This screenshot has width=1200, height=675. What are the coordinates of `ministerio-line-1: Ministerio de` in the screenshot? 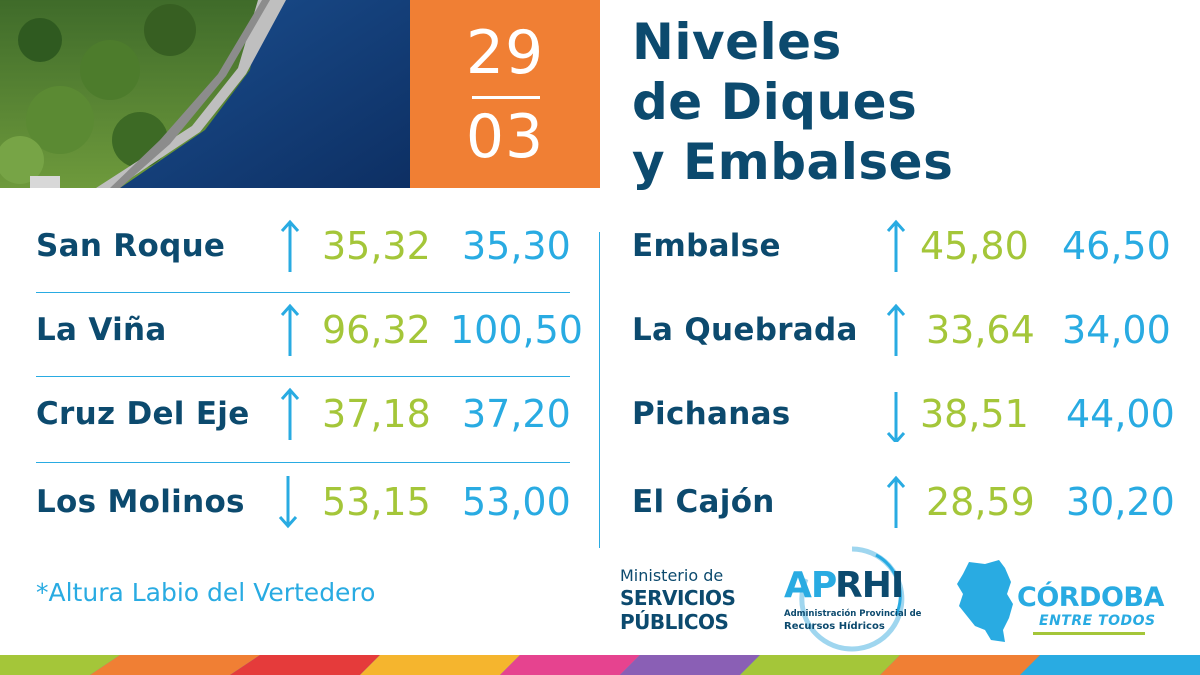 It's located at (672, 575).